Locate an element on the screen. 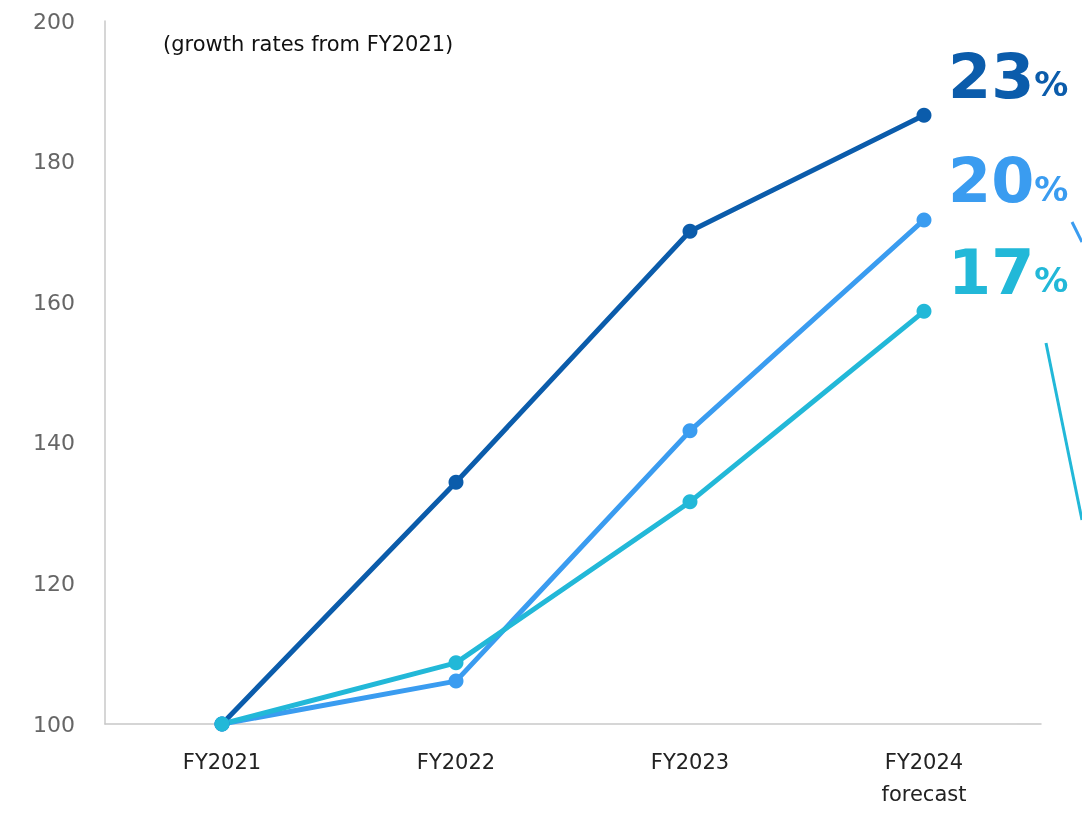 Image resolution: width=1082 pixels, height=813 pixels. y-tick-label: 200 is located at coordinates (54, 21).